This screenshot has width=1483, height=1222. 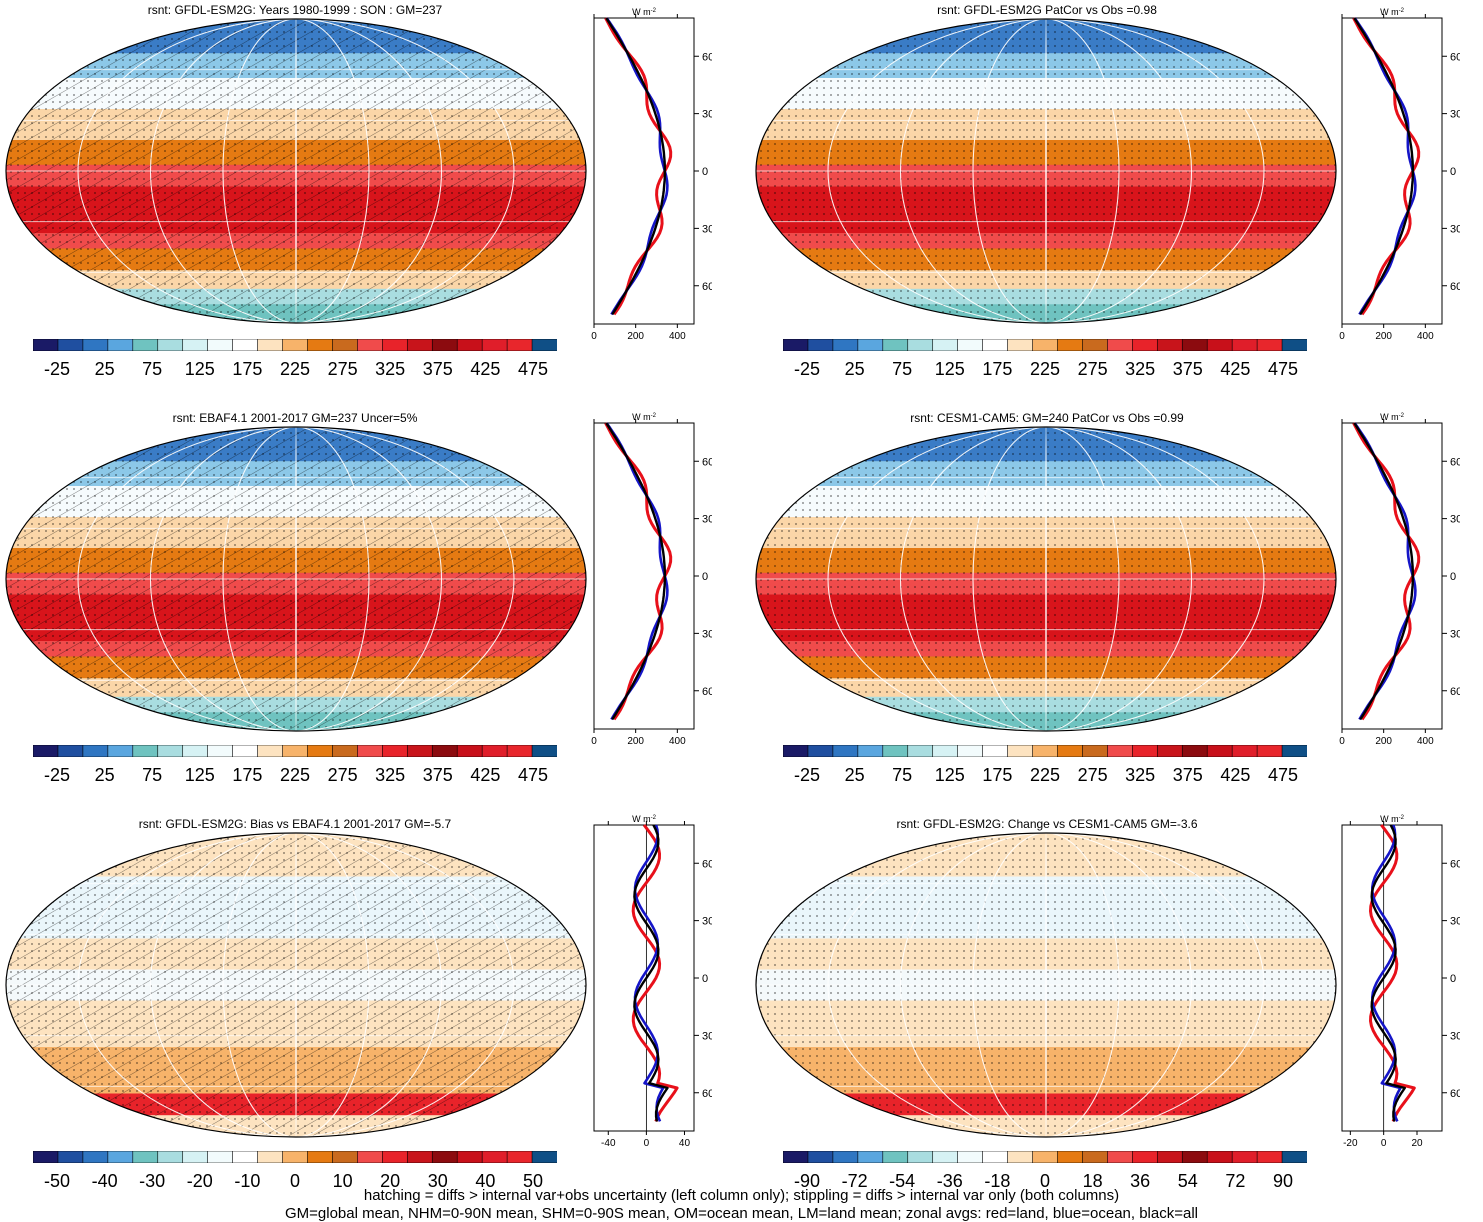 I want to click on colorbar-tick-label: 325, so click(x=390, y=369).